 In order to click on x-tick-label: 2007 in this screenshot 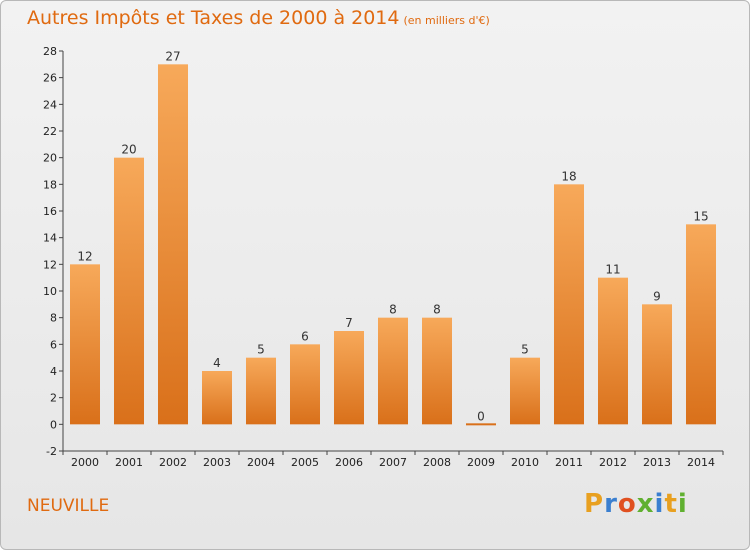, I will do `click(393, 462)`.